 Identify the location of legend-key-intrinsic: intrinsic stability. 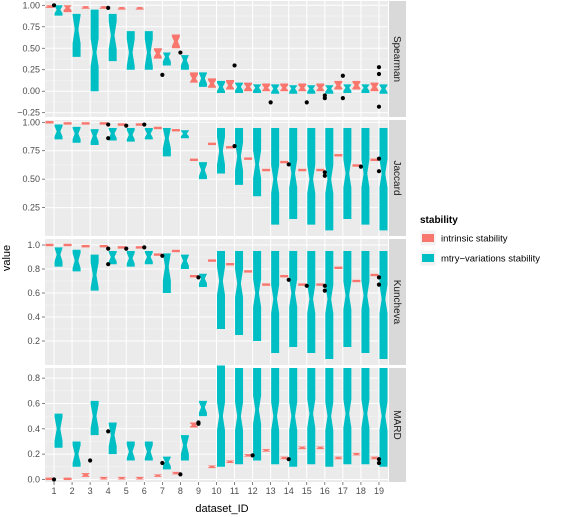
(463, 238).